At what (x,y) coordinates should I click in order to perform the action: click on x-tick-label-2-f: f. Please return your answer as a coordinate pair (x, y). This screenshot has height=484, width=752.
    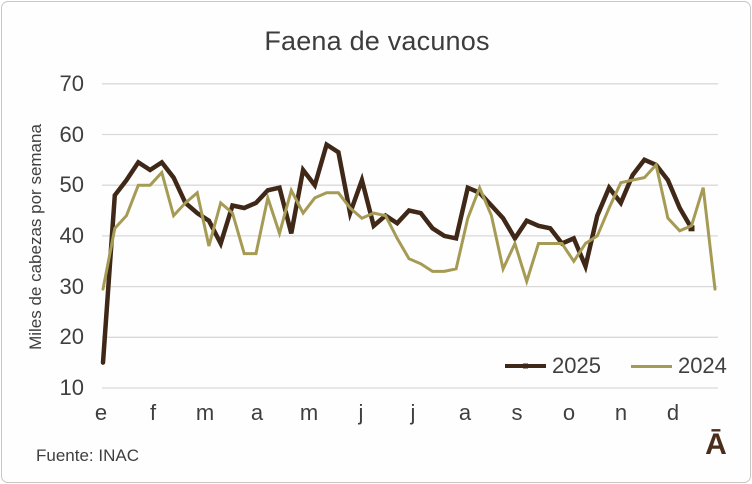
    Looking at the image, I should click on (153, 412).